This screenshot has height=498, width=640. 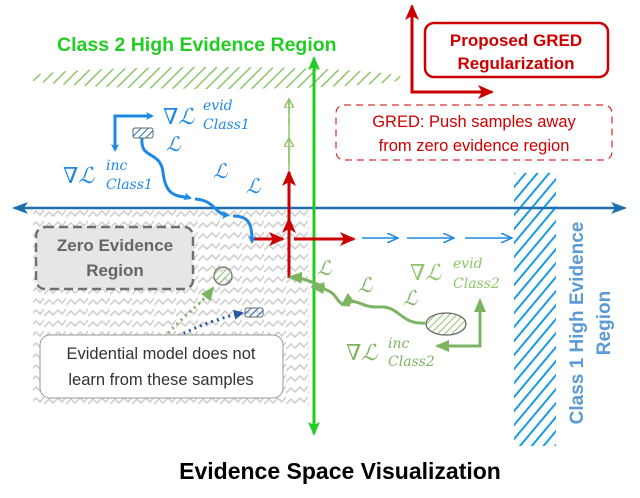 I want to click on class2-high-evidence-area, so click(x=215, y=78).